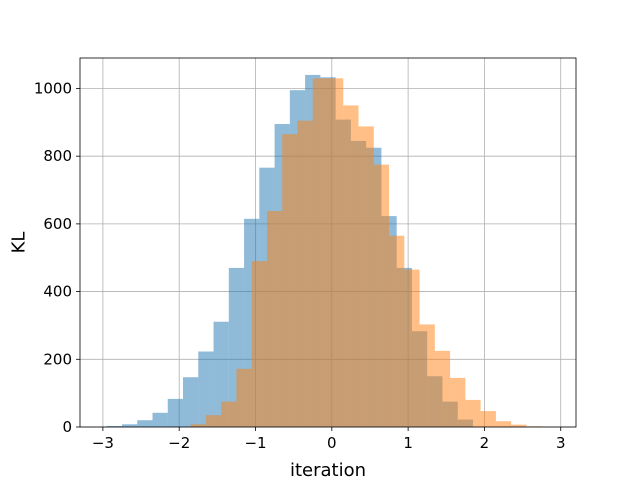  What do you see at coordinates (103, 443) in the screenshot?
I see `x-tick-label: −3` at bounding box center [103, 443].